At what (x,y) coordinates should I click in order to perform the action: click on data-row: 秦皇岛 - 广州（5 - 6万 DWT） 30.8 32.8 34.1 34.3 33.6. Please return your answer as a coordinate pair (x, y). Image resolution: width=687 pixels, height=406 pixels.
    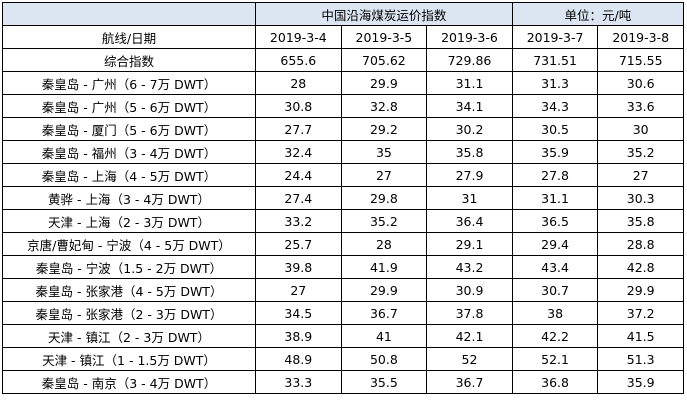
    Looking at the image, I should click on (343, 106).